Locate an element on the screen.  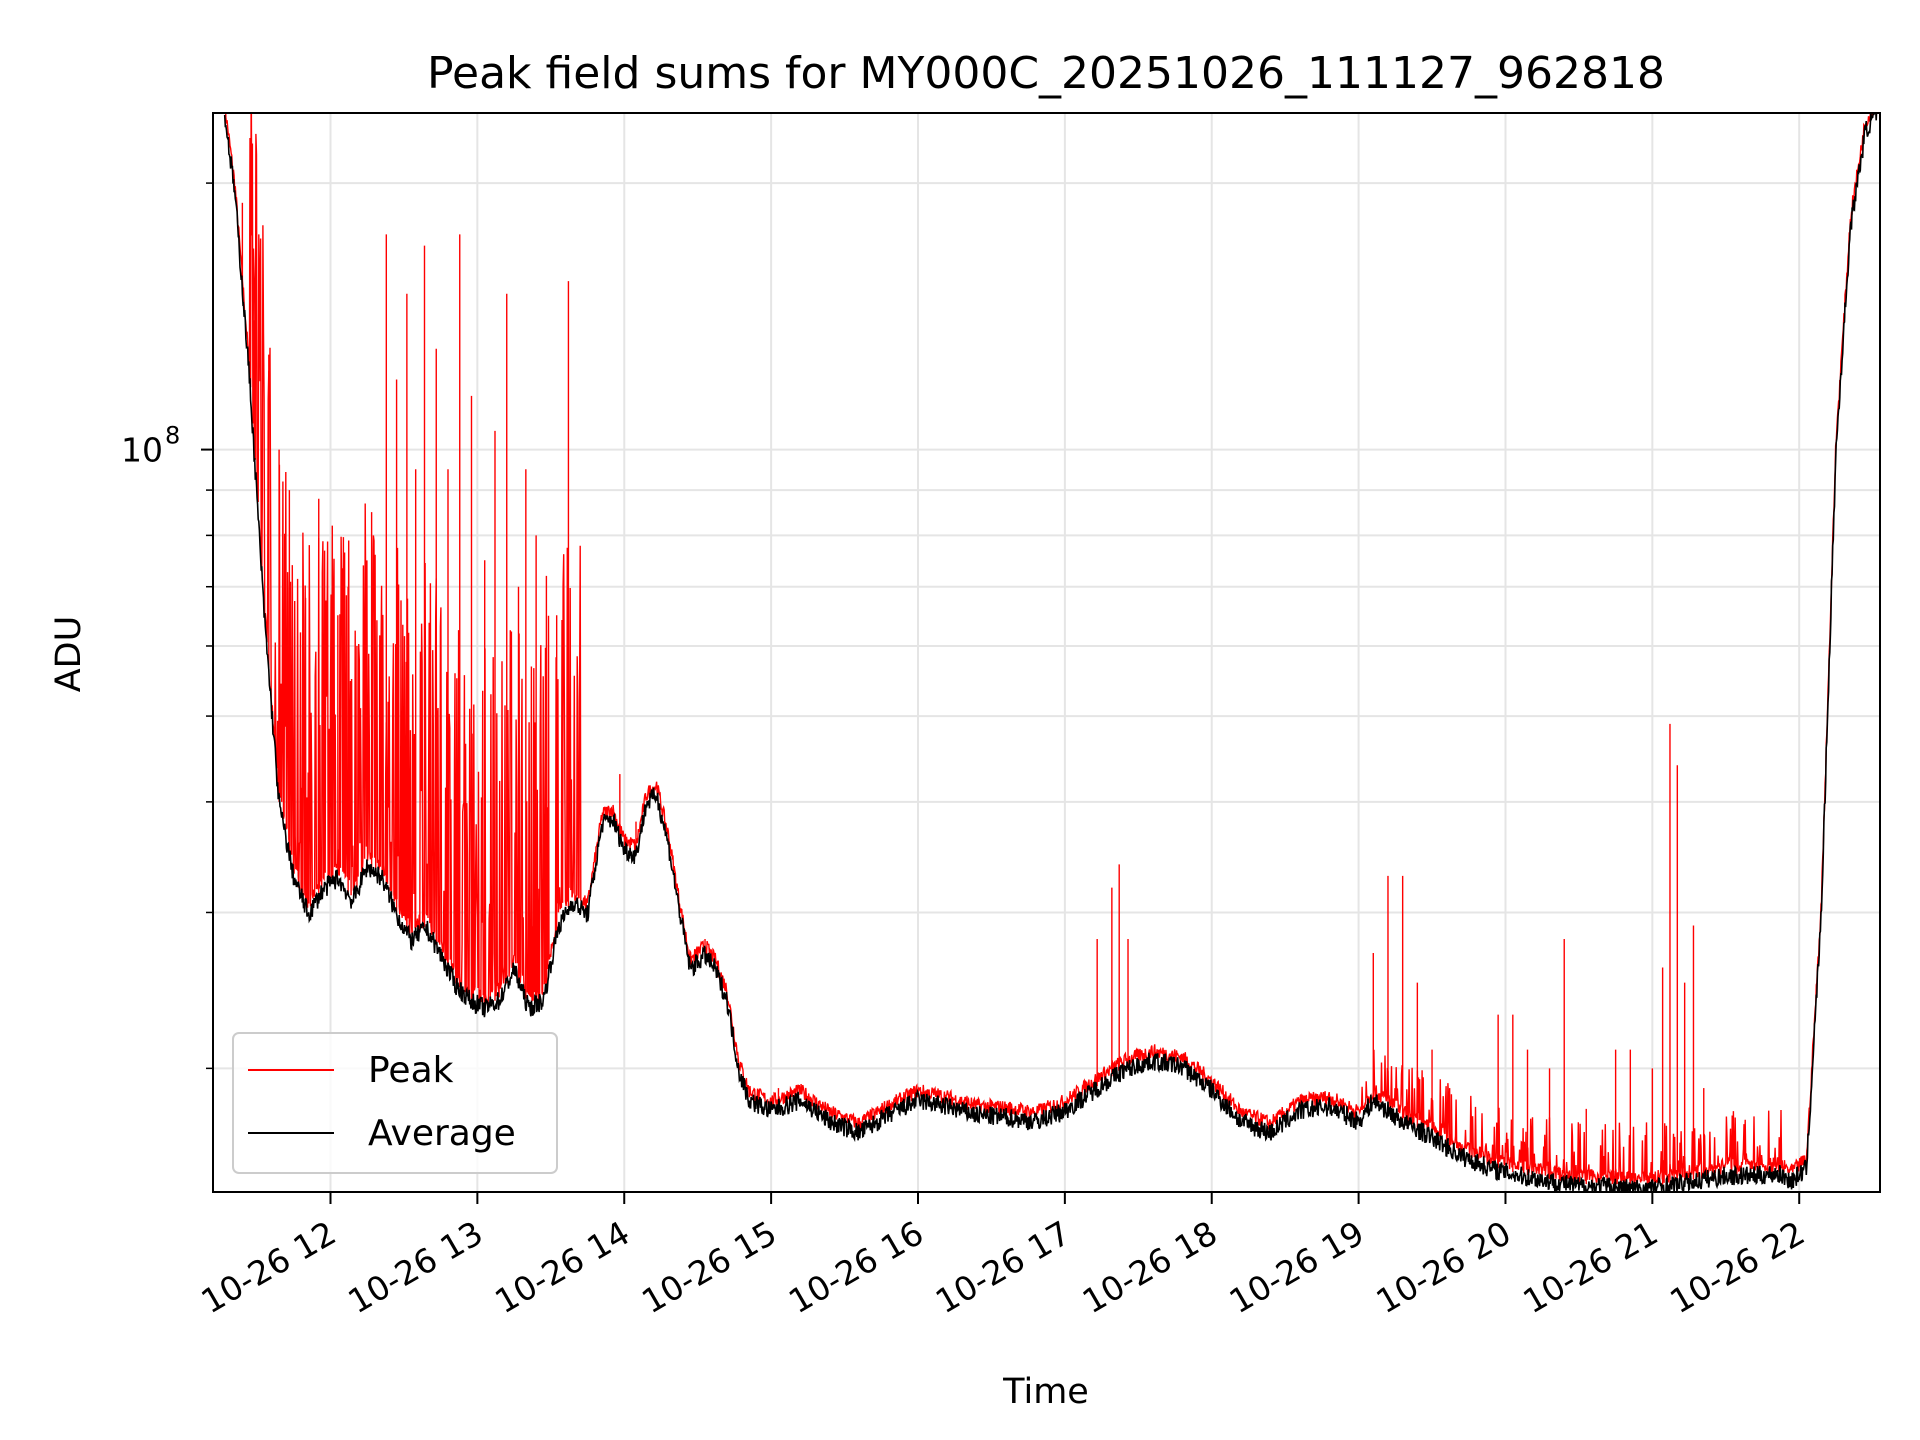
legend-box is located at coordinates (395, 1103).